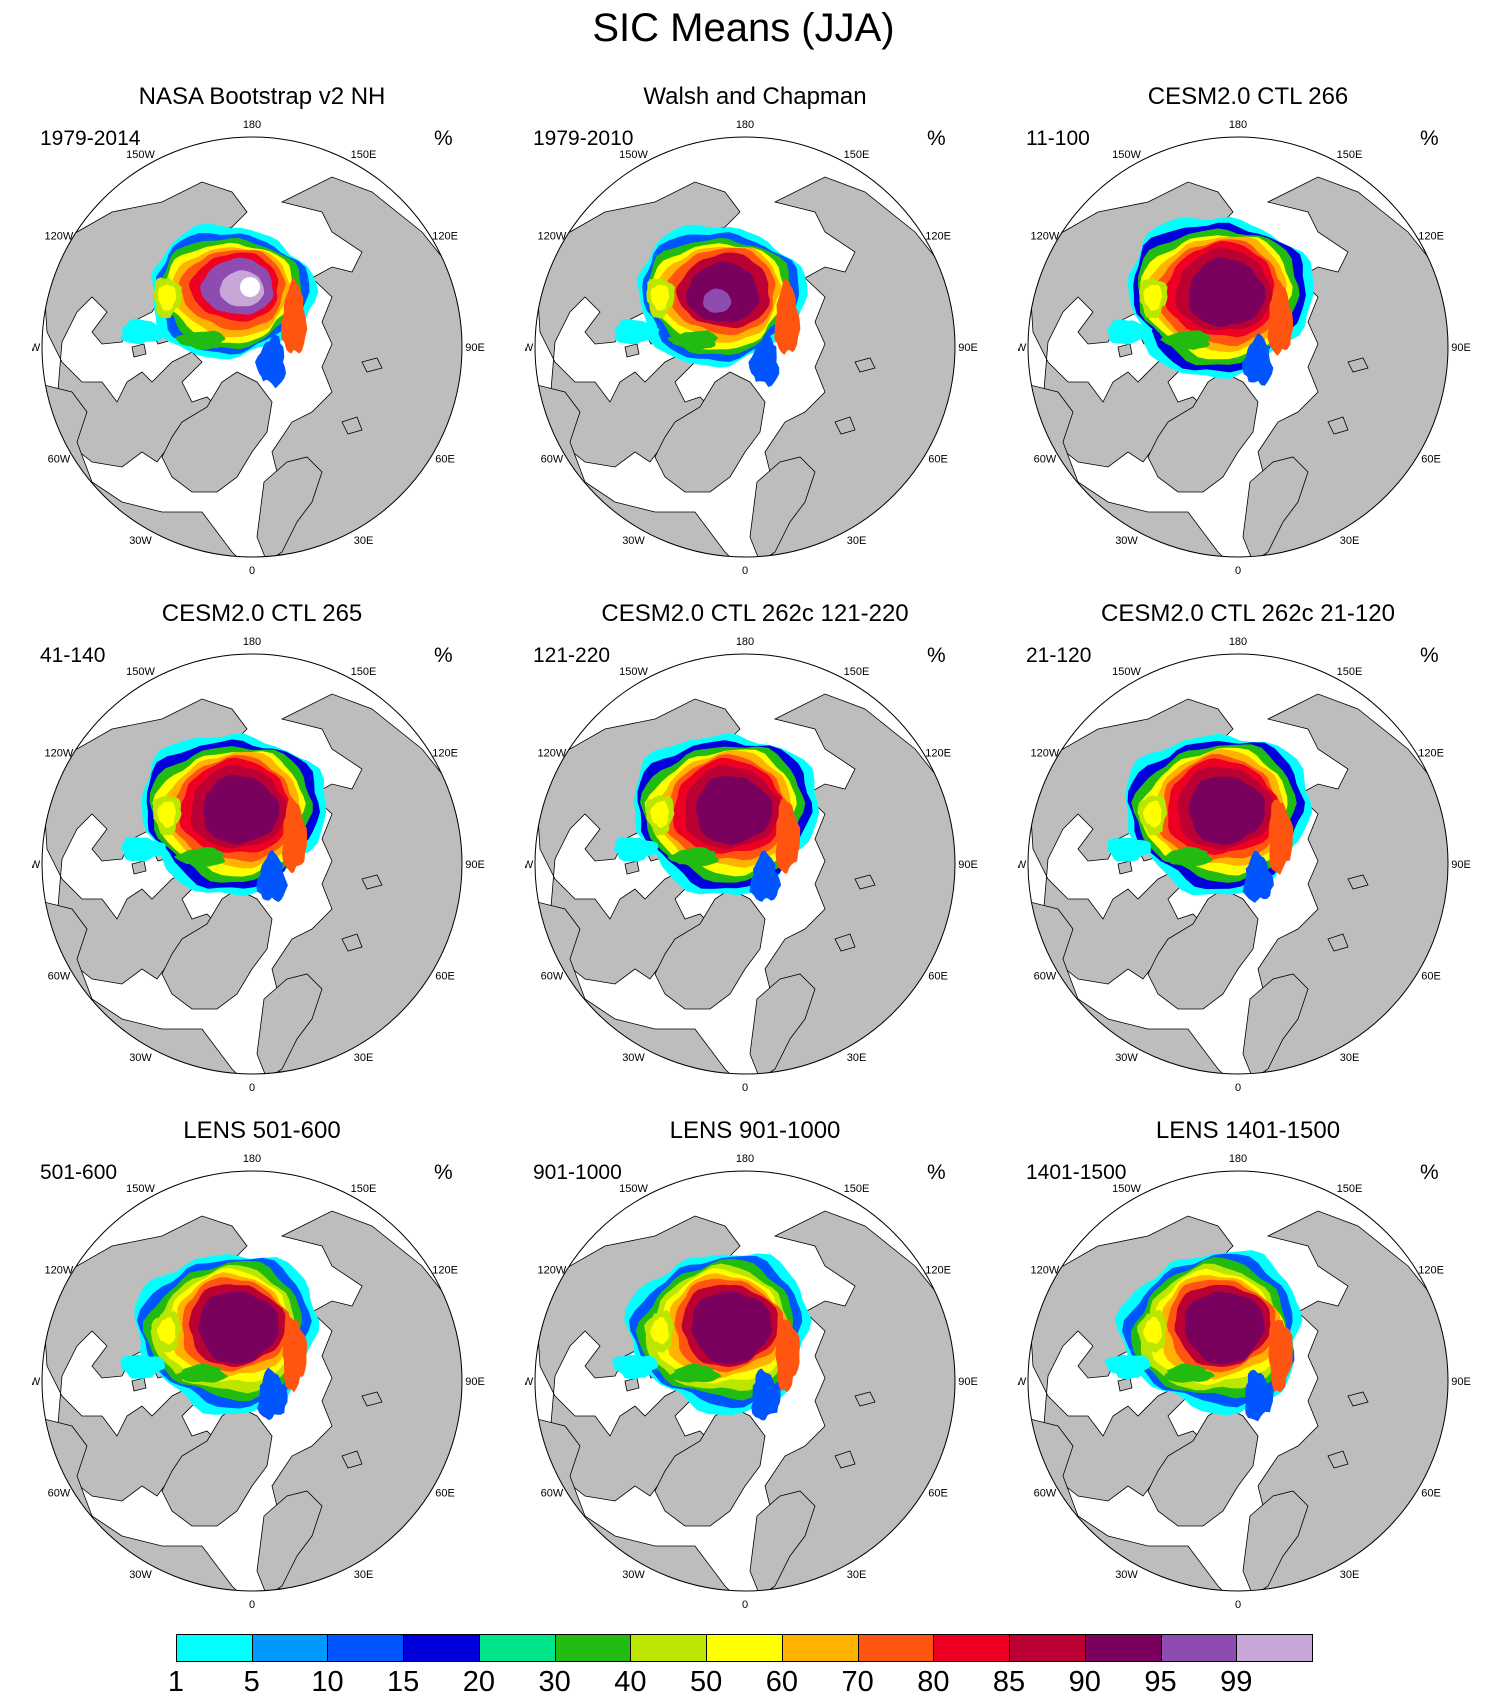 This screenshot has height=1705, width=1487. Describe the element at coordinates (79, 1172) in the screenshot. I see `panel-period: 501-600` at that location.